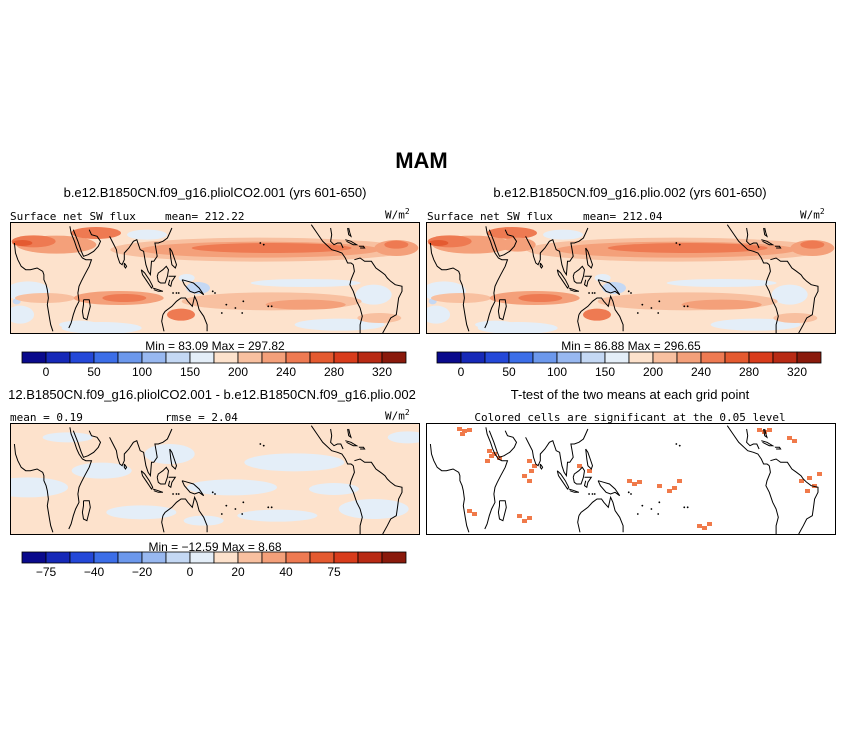 This screenshot has width=843, height=733. What do you see at coordinates (215, 547) in the screenshot?
I see `panel3-minmax: Min = −12.59 Max = 8.68` at bounding box center [215, 547].